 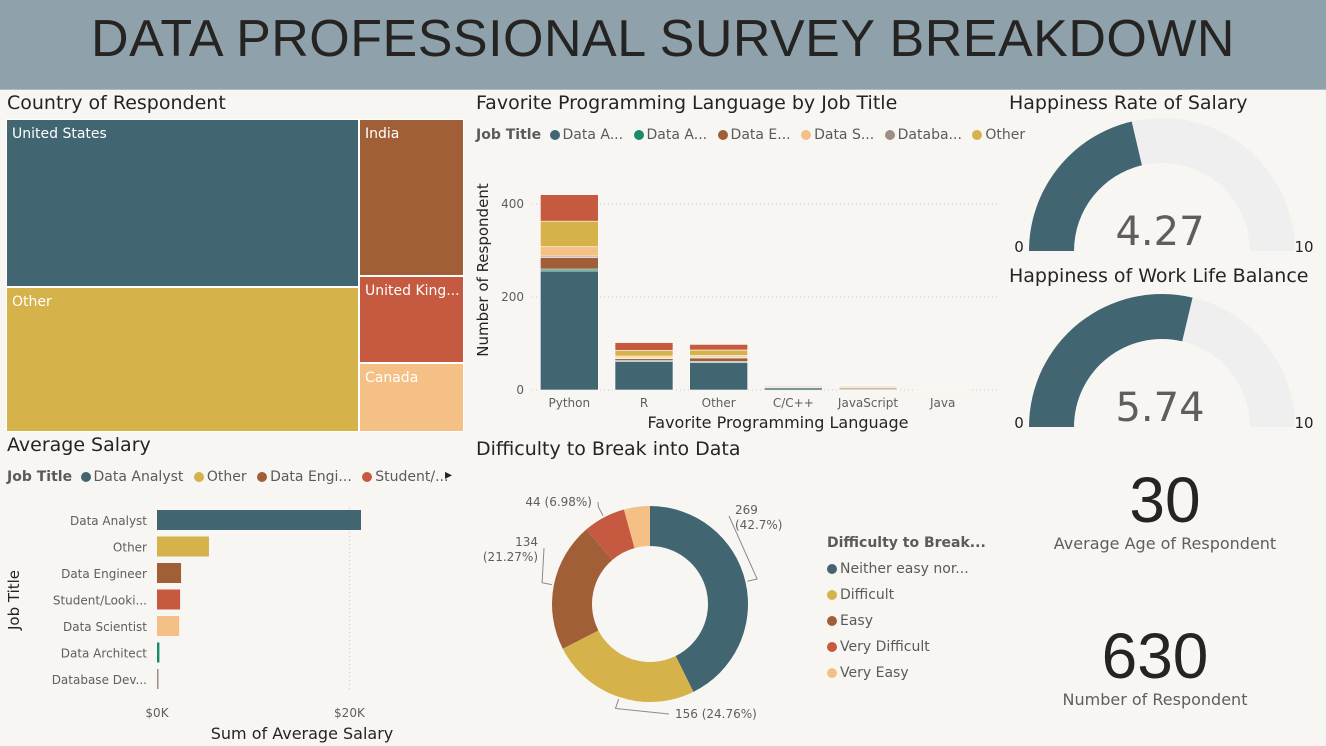 I want to click on salary-y-axis-label: Job Title, so click(x=14, y=600).